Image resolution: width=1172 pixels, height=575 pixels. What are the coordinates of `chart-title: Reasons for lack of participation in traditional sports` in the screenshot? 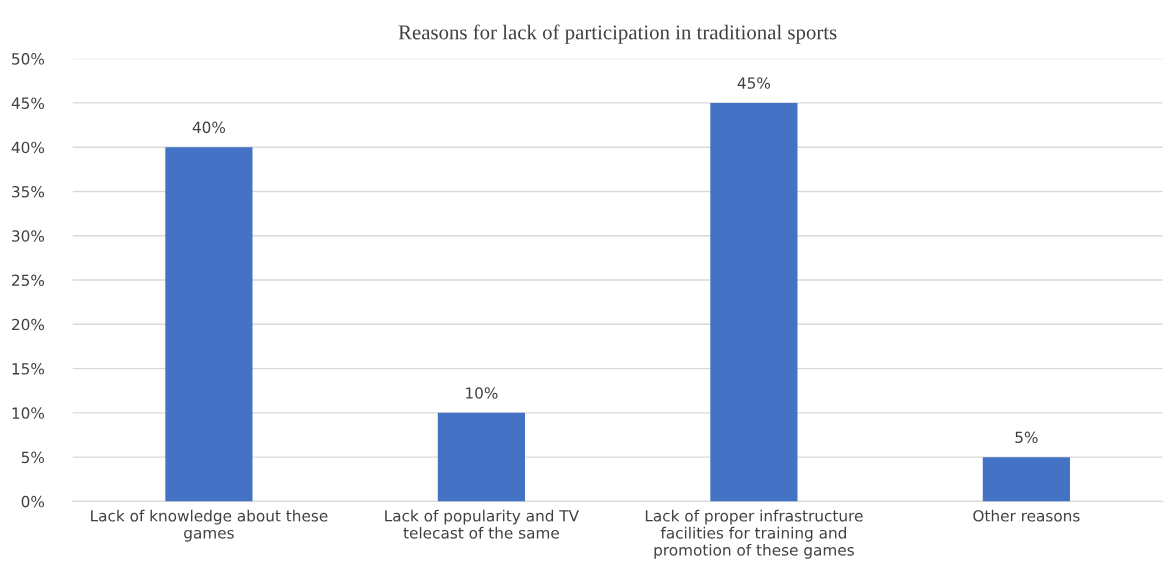 It's located at (617, 34).